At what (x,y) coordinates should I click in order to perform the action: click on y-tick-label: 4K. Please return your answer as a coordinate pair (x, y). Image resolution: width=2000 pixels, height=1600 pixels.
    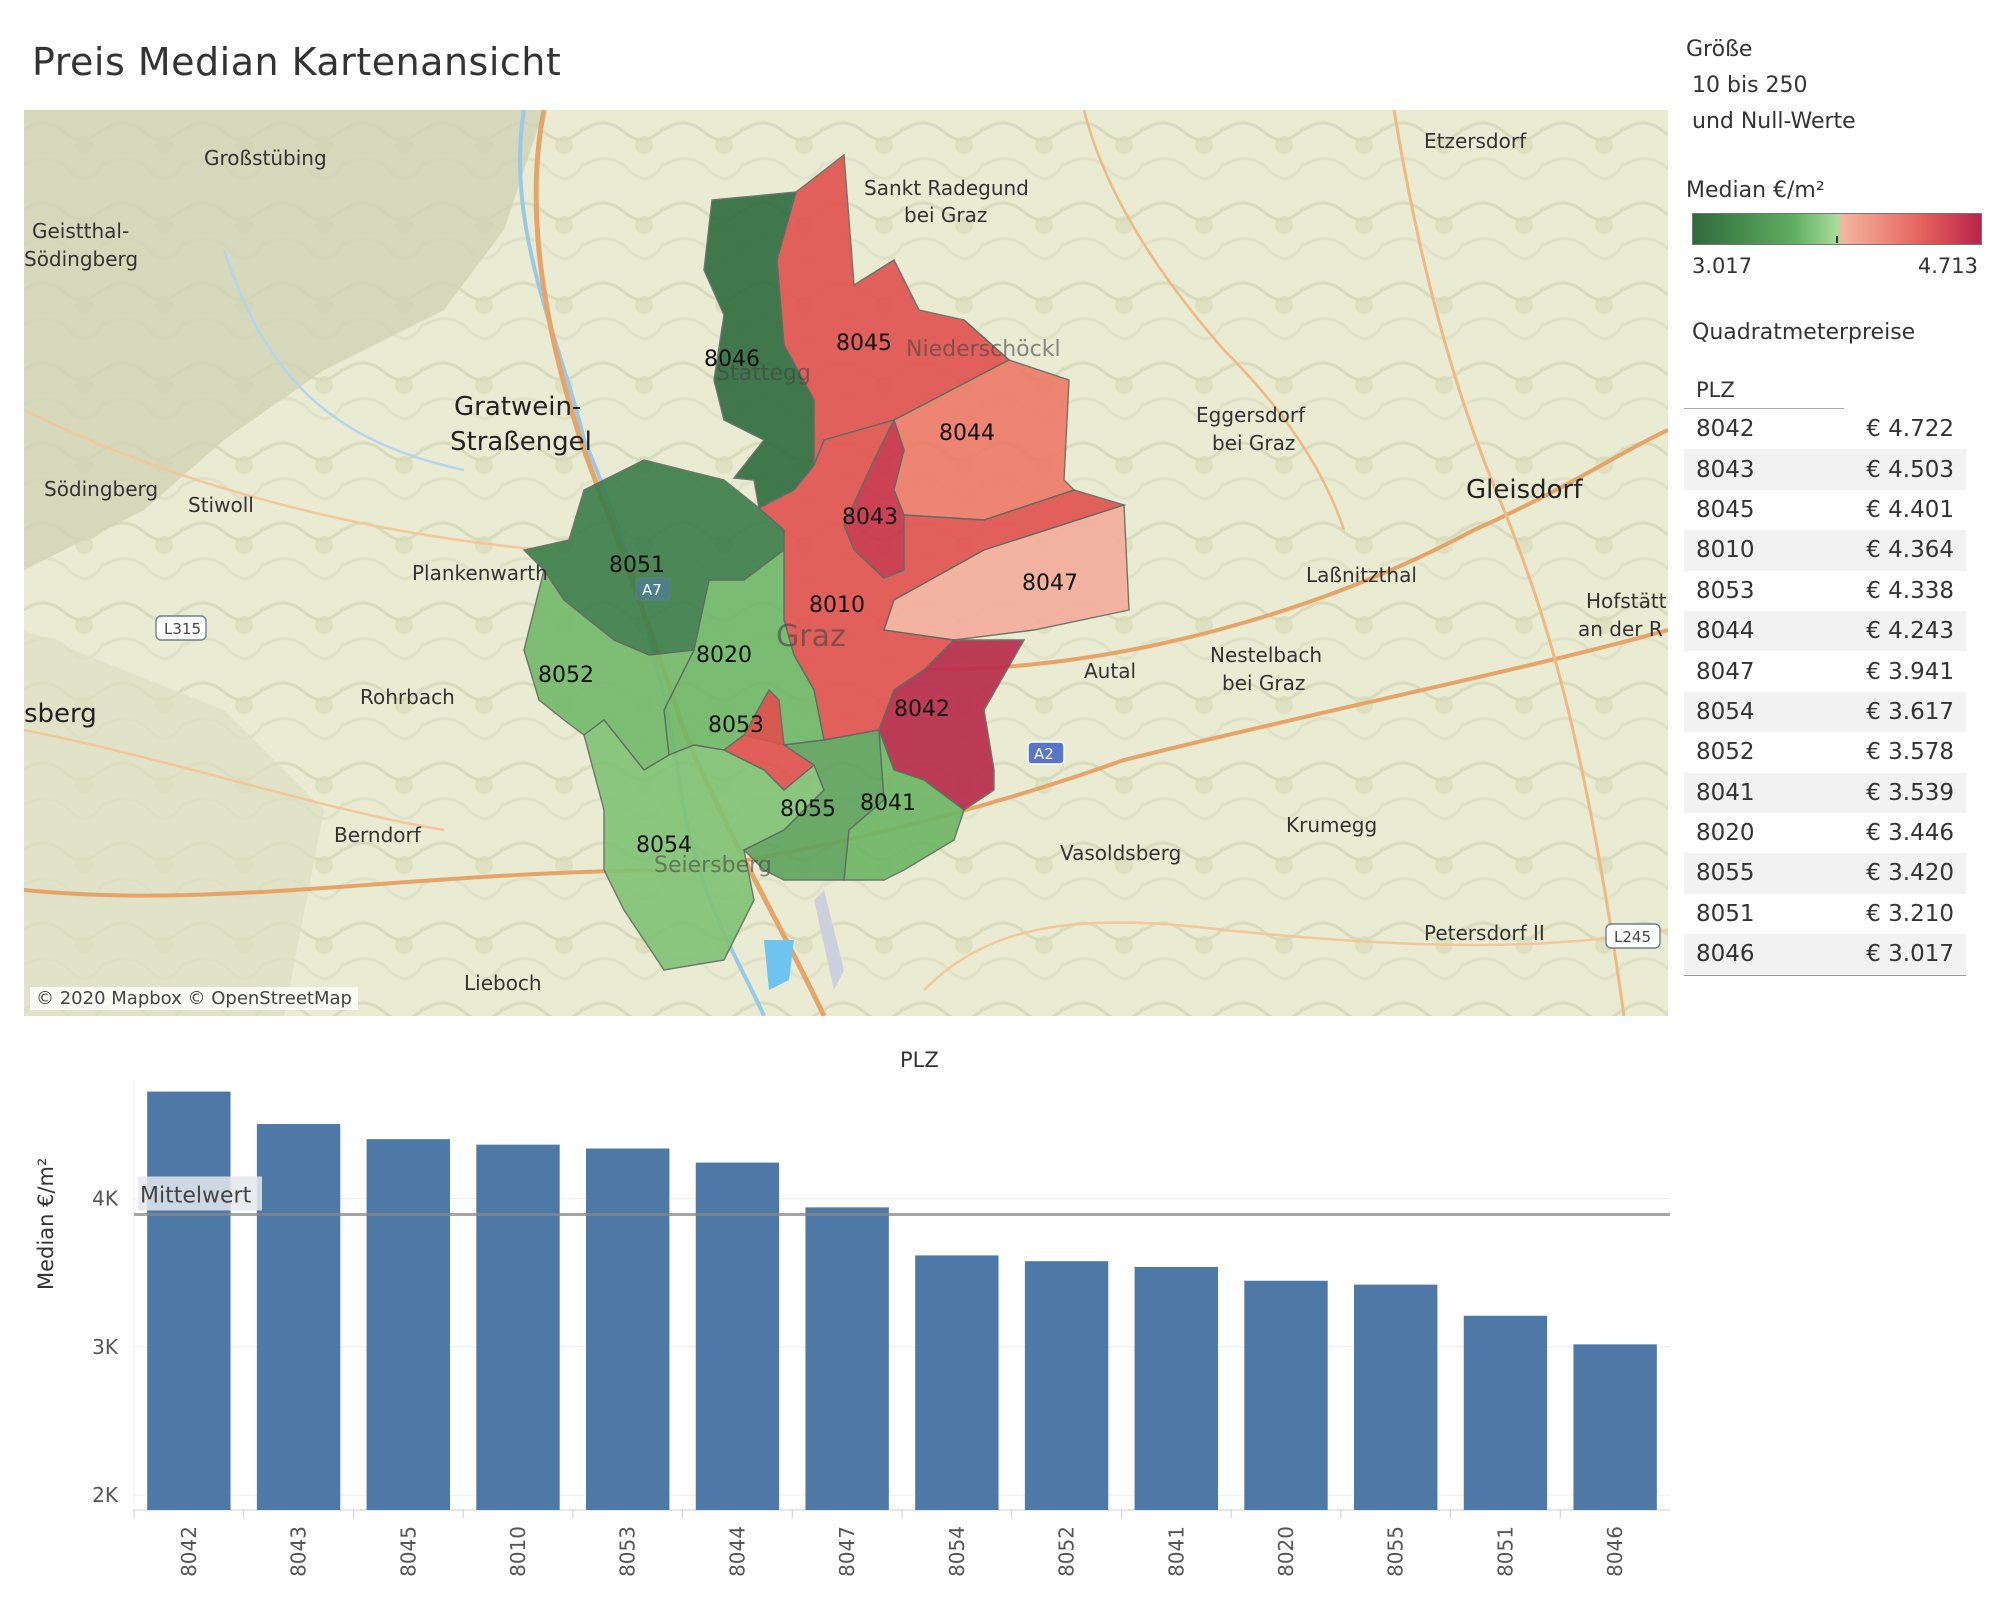
    Looking at the image, I should click on (105, 1199).